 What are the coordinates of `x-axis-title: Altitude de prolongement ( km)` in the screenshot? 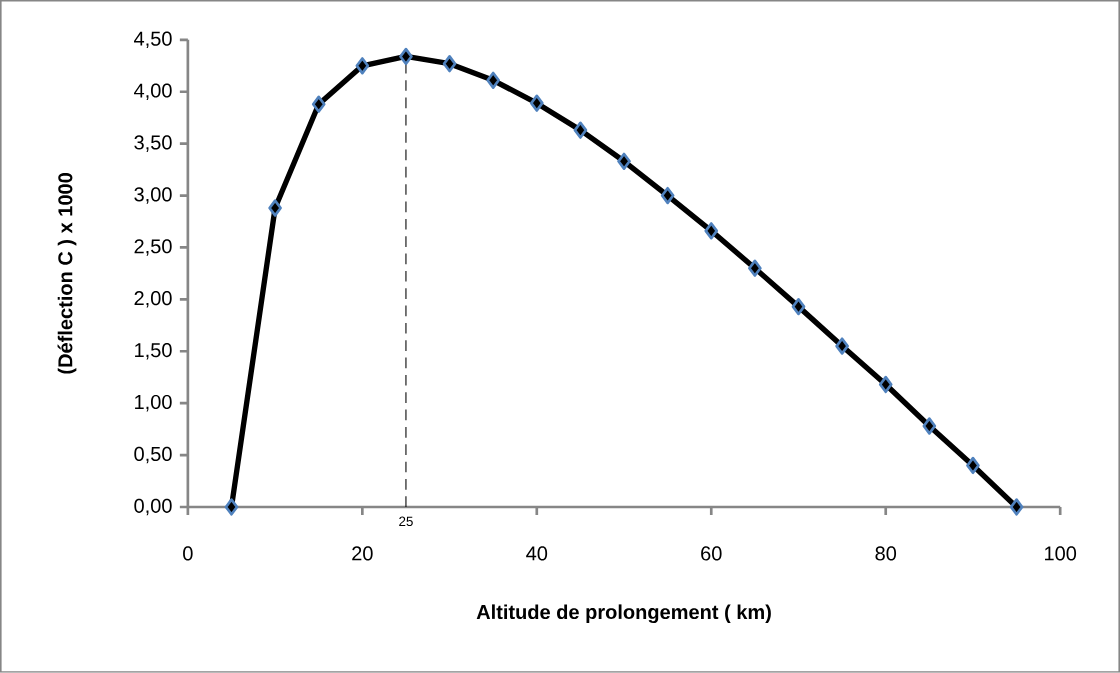 It's located at (623, 614).